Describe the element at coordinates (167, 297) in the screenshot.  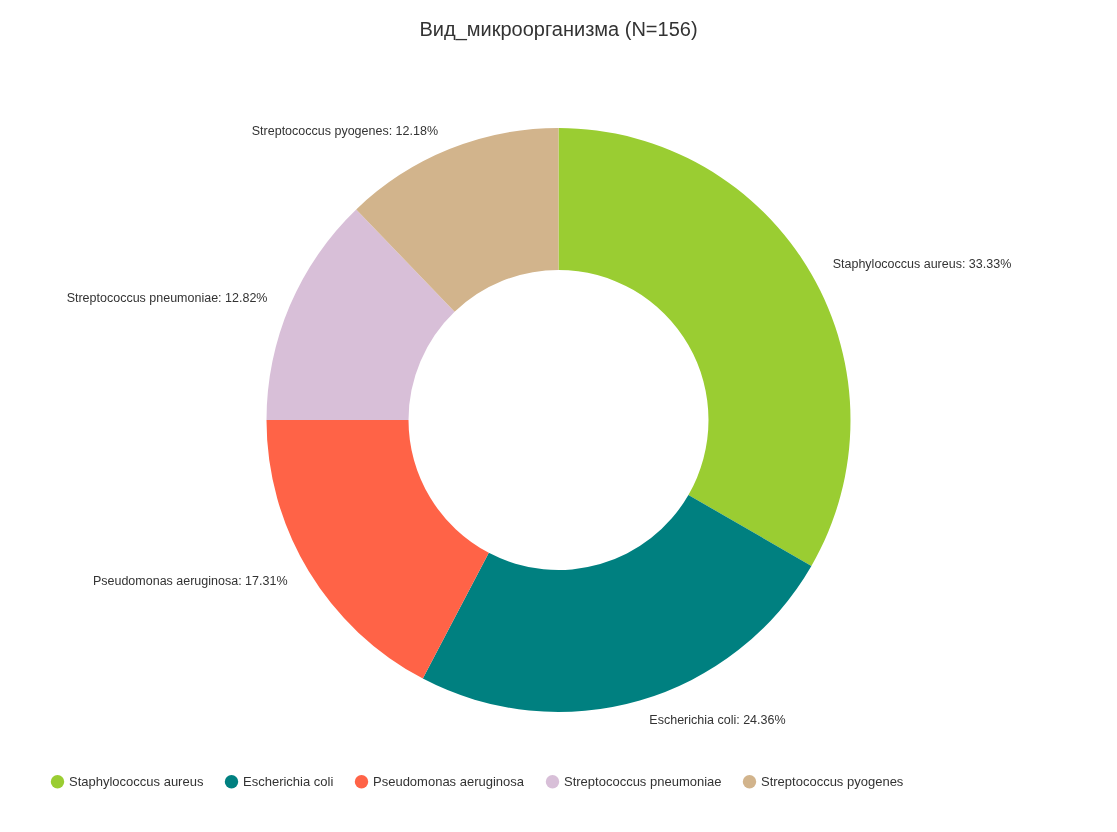
I see `data-label: Streptococcus pneumoniae: 12.82%` at that location.